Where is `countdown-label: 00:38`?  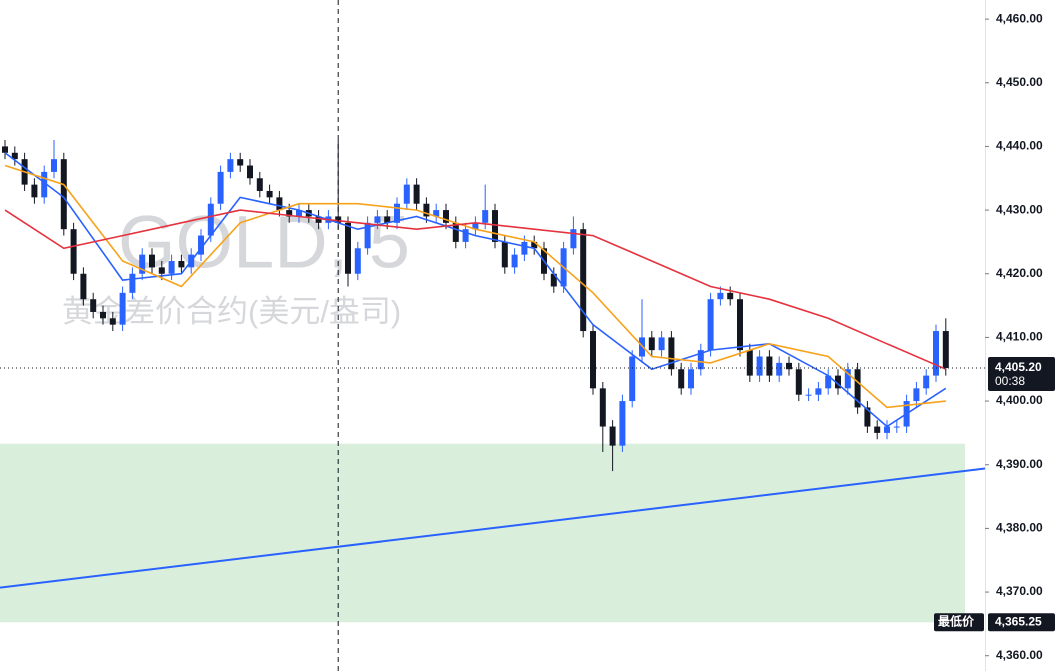 countdown-label: 00:38 is located at coordinates (1010, 381).